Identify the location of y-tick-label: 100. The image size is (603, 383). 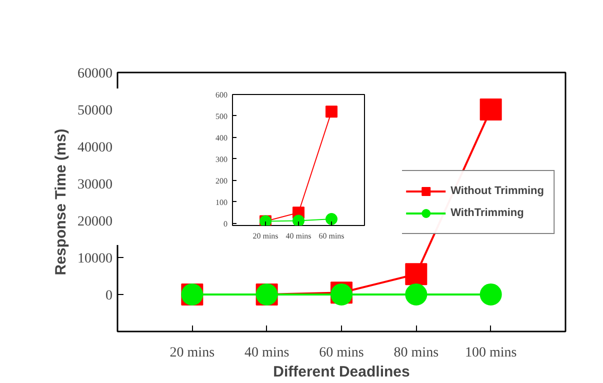
(222, 202).